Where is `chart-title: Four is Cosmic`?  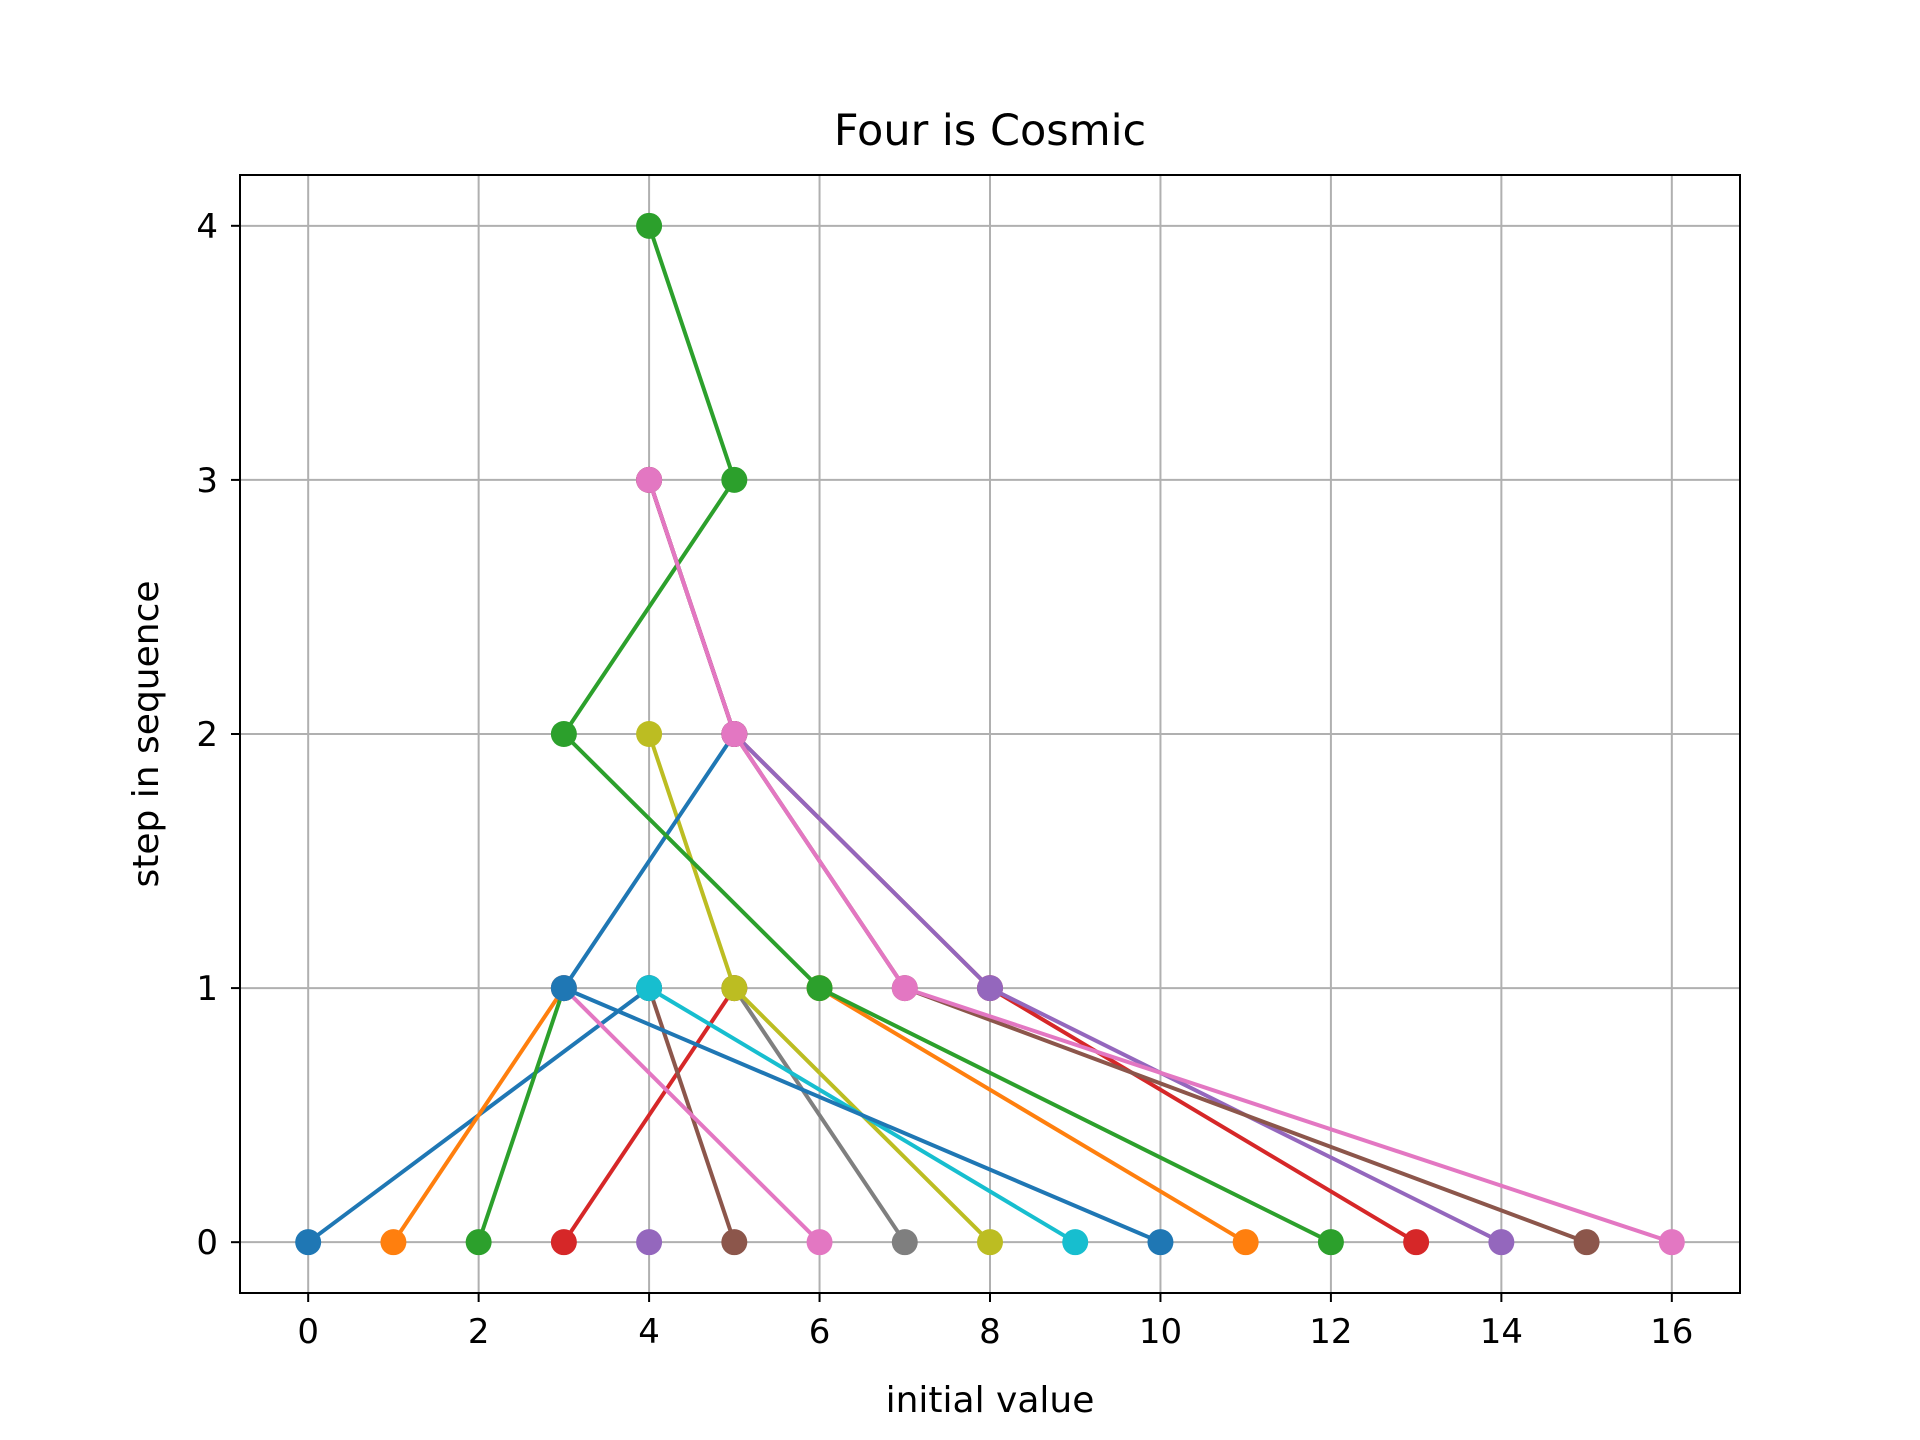
chart-title: Four is Cosmic is located at coordinates (990, 131).